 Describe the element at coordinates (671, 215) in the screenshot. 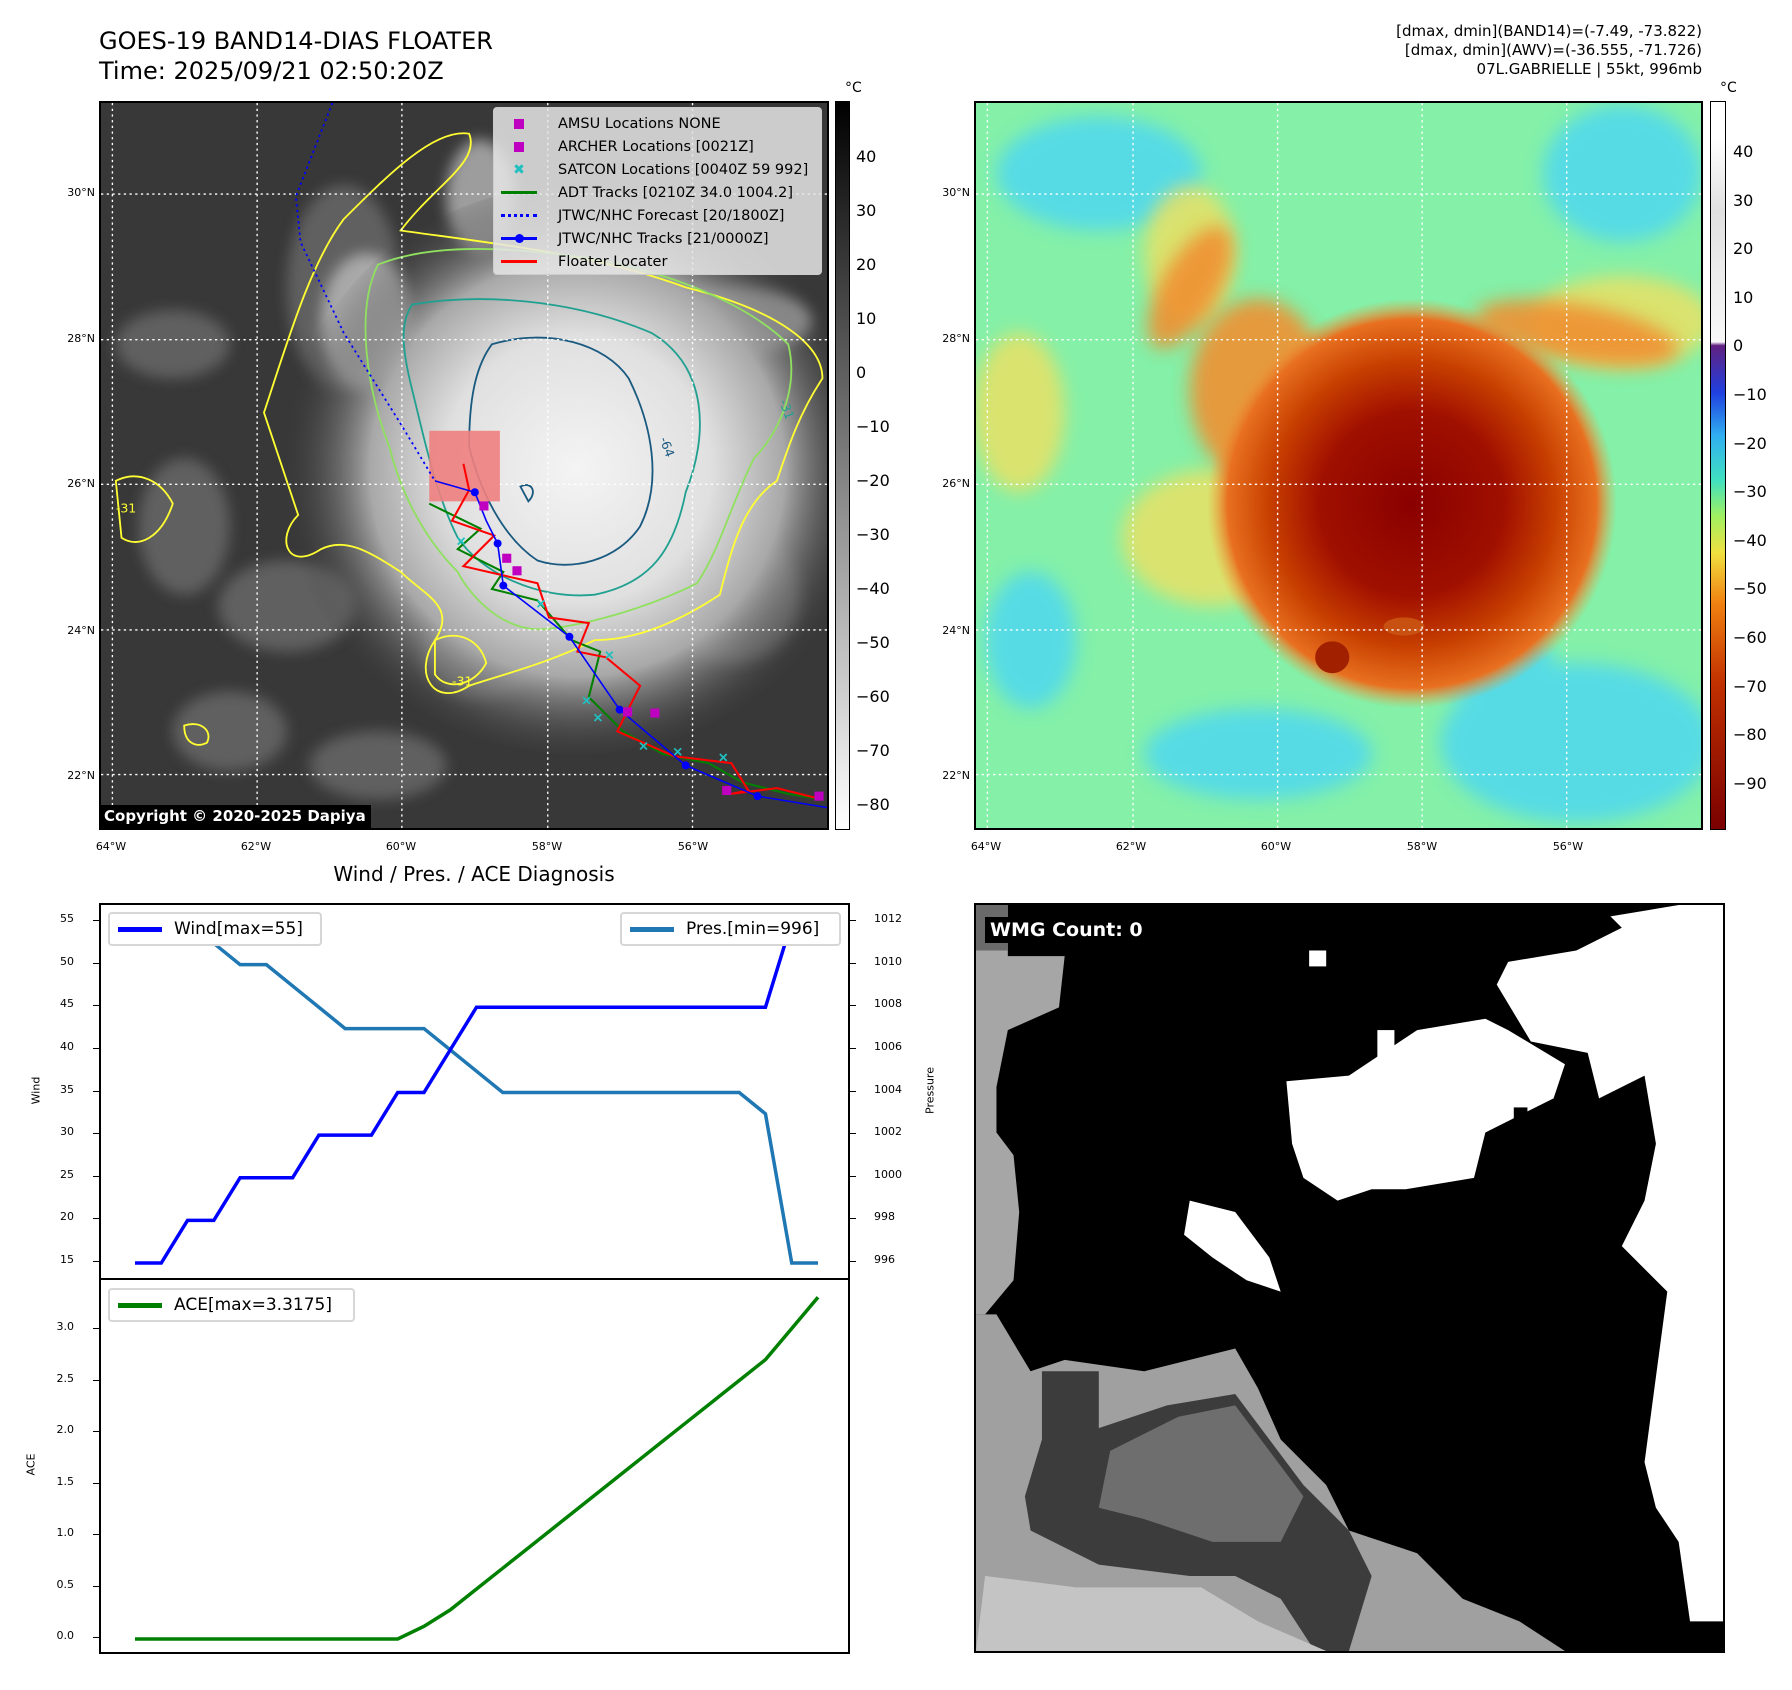

I see `legend-label: JTWC/NHC Forecast [20/1800Z]` at that location.